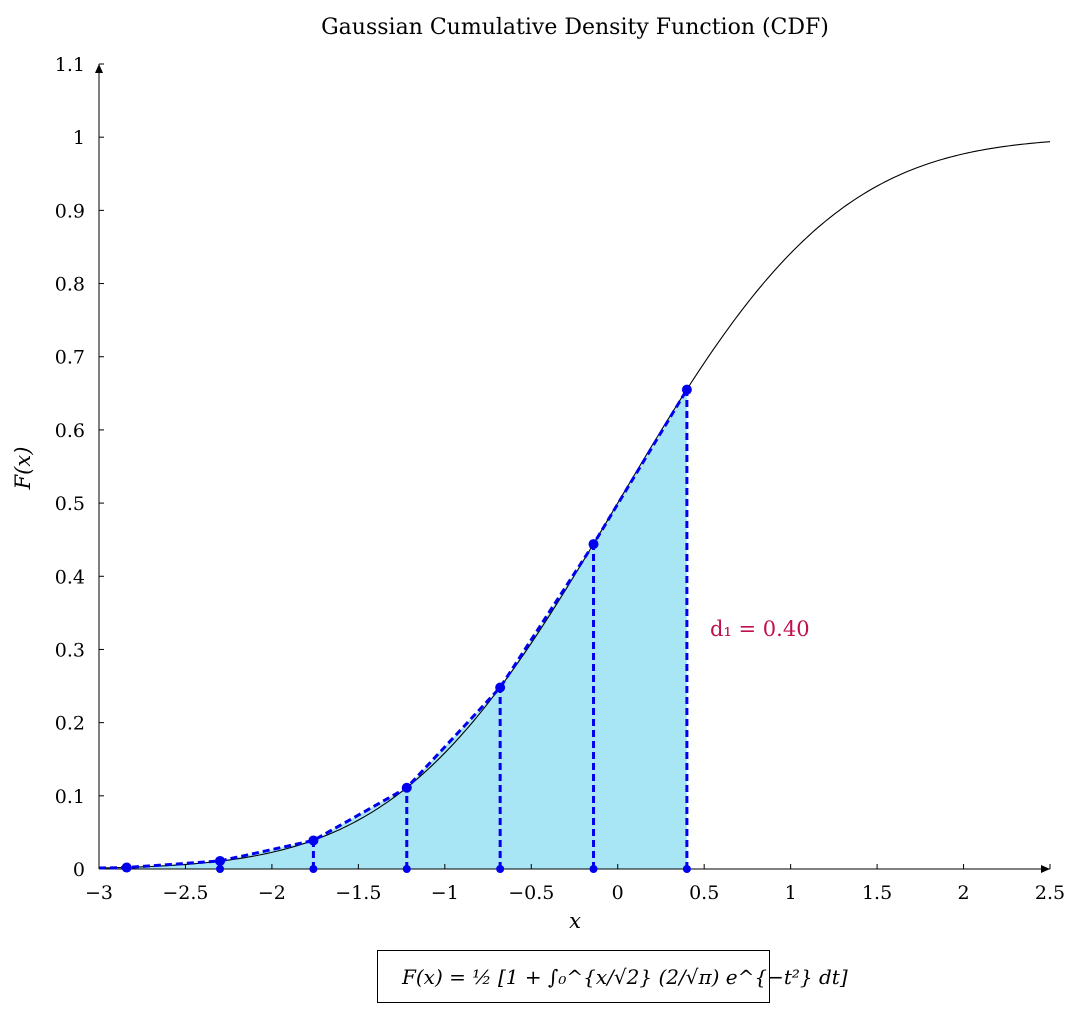 This screenshot has height=1024, width=1084. What do you see at coordinates (877, 893) in the screenshot?
I see `x-tick-label: 1.5` at bounding box center [877, 893].